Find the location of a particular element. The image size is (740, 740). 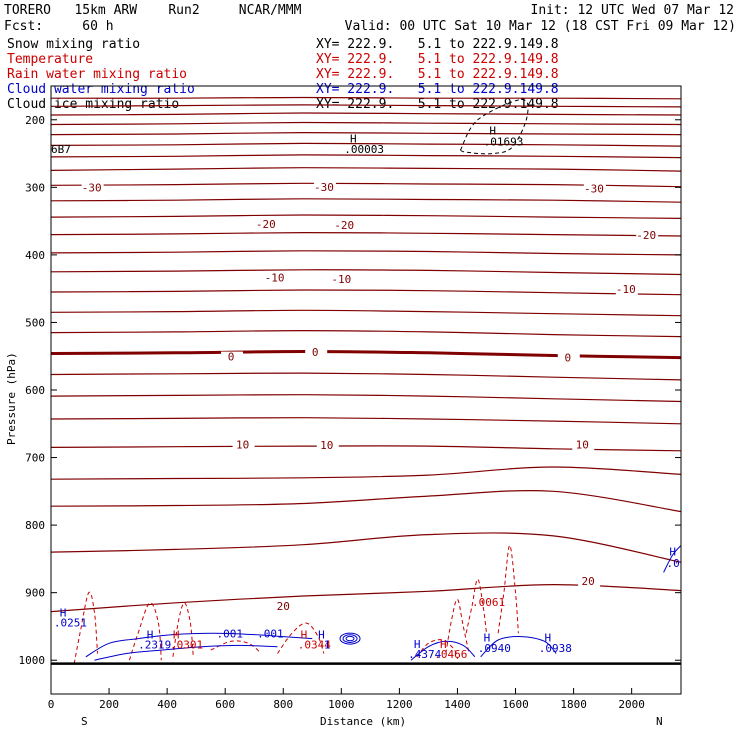

y-tick-label: 800 is located at coordinates (35, 525).